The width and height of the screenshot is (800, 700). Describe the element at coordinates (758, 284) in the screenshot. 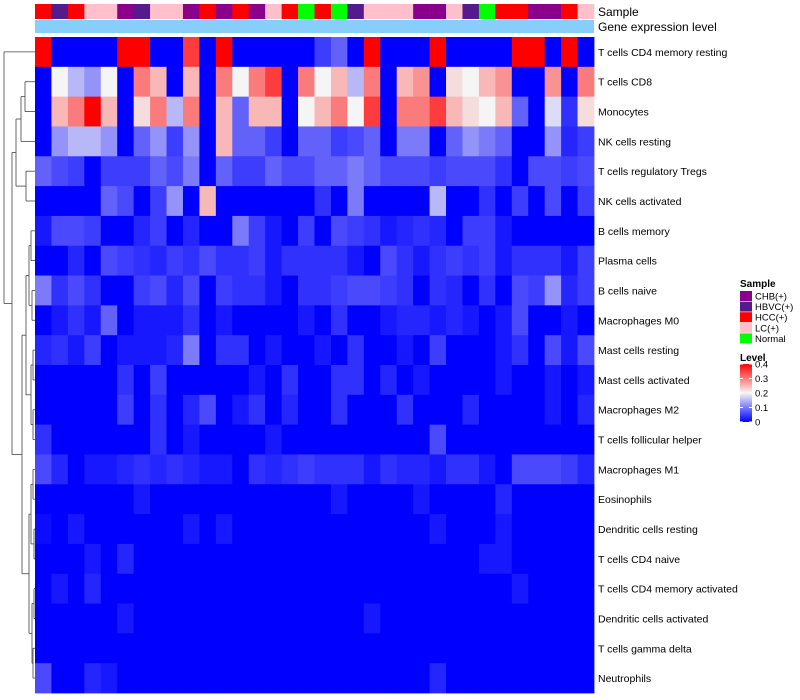

I see `sample-legend-title: Sample` at that location.